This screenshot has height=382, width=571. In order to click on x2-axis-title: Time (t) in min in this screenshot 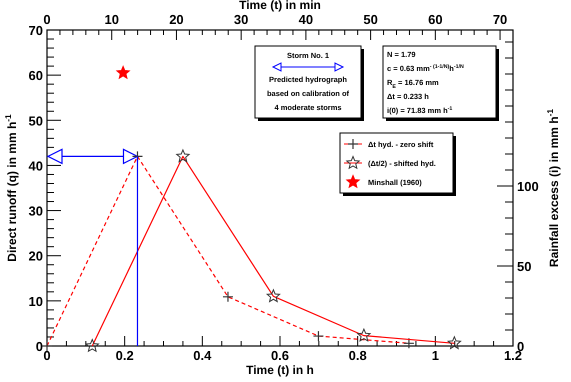, I will do `click(280, 6)`.